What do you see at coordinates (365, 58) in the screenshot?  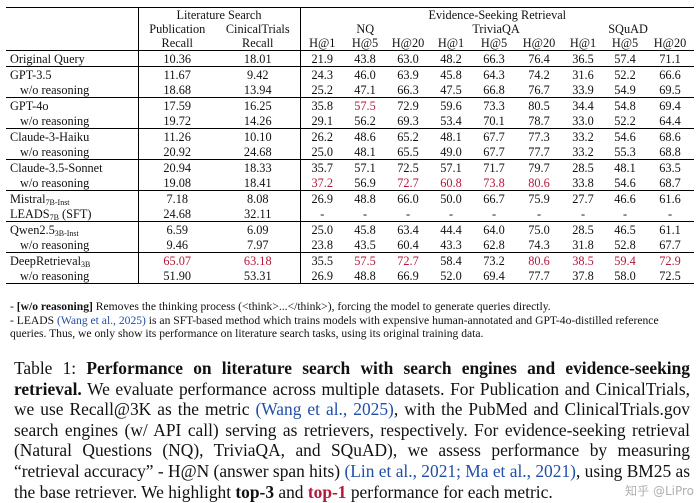 I see `table-cell: 43.8` at bounding box center [365, 58].